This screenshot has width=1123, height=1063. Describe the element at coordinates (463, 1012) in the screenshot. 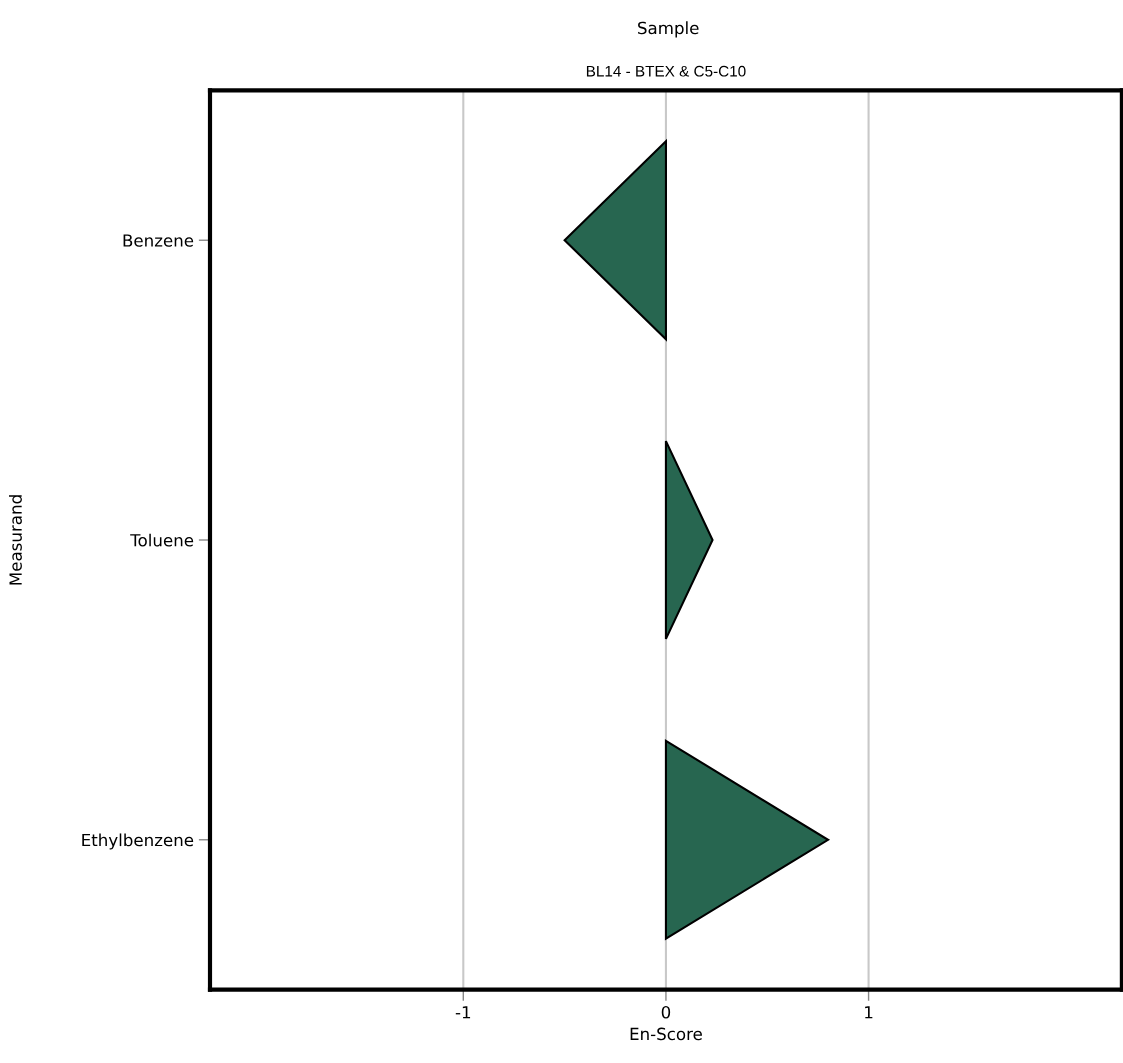

I see `x-tick-label: -1` at that location.